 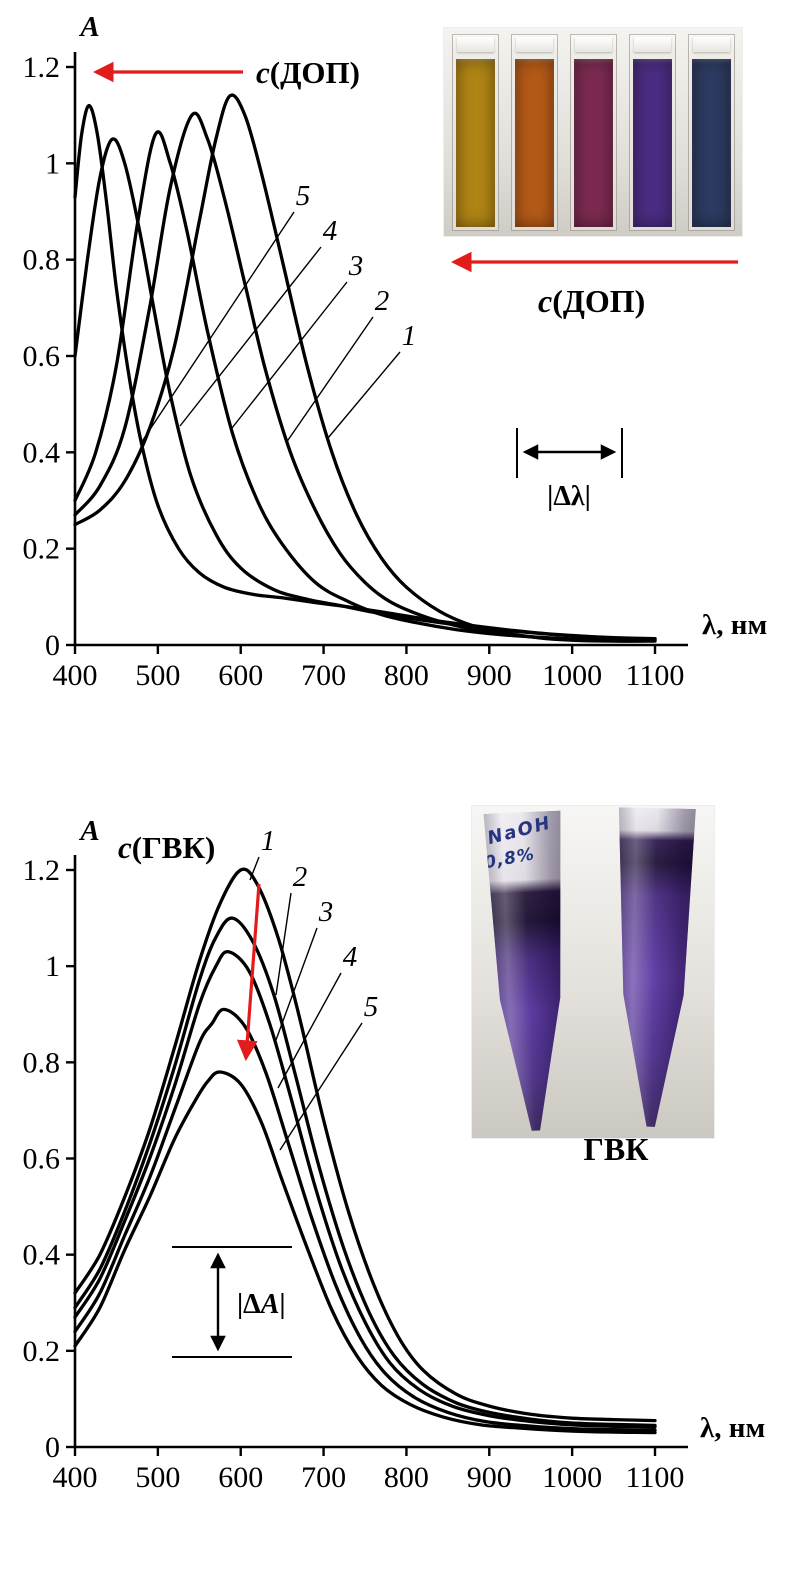 What do you see at coordinates (166, 847) in the screenshot?
I see `concentration-label: c(ГВК)` at bounding box center [166, 847].